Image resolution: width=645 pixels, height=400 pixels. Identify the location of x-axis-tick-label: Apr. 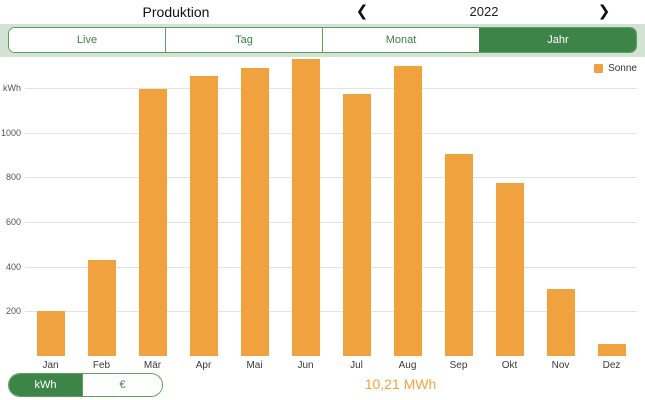
(203, 365).